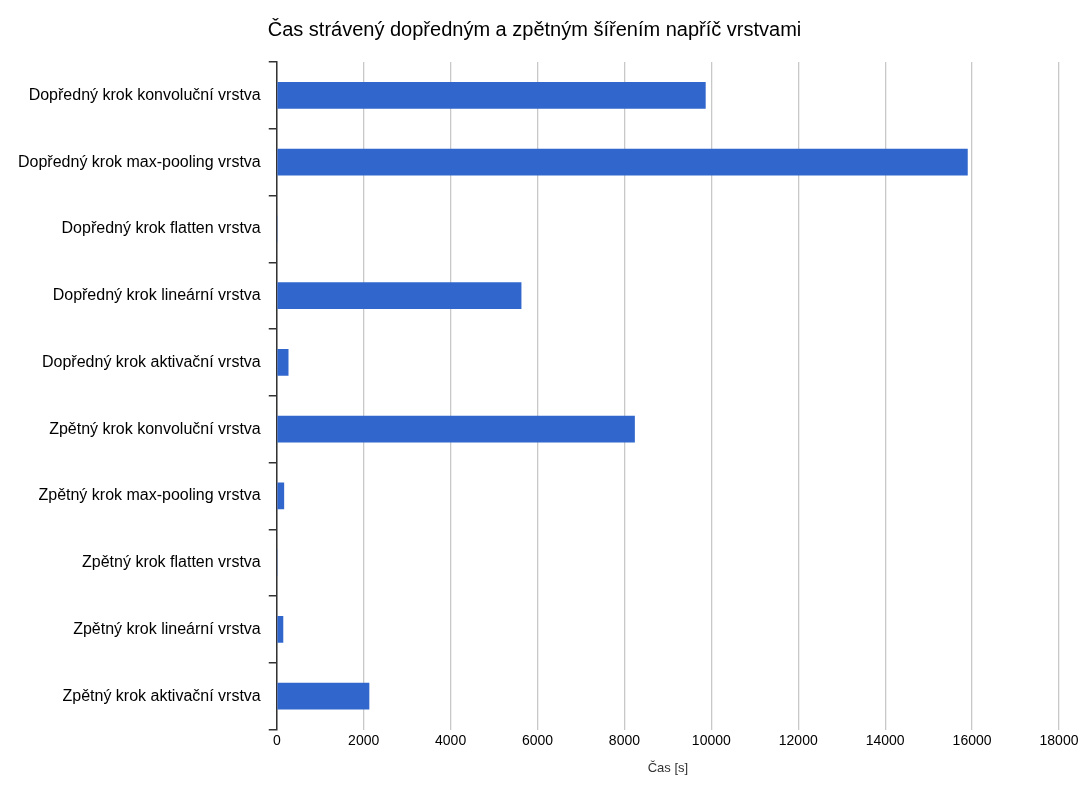  What do you see at coordinates (167, 628) in the screenshot?
I see `y-tick-label: Zpětný krok lineární vrstva` at bounding box center [167, 628].